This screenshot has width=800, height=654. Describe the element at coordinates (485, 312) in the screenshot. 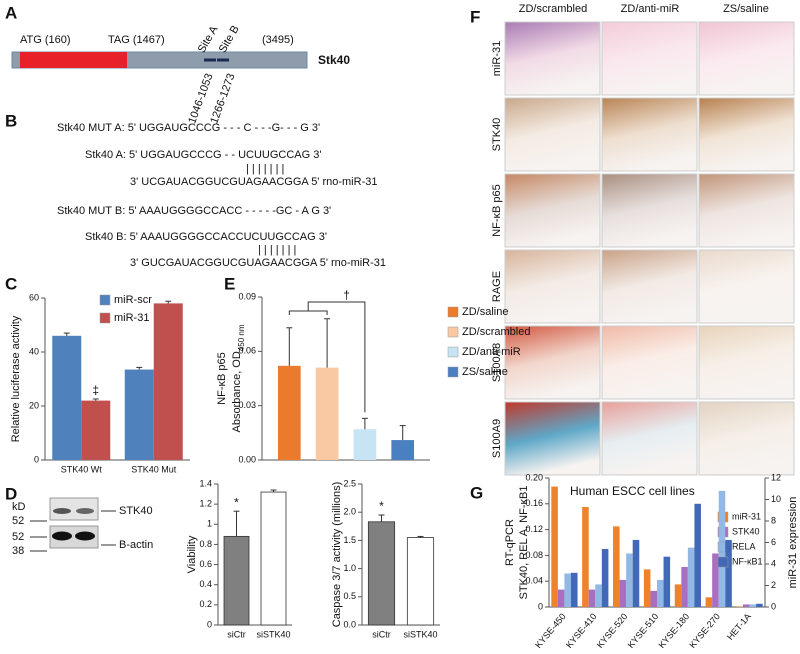

I see `legend-label: ZD/saline` at that location.